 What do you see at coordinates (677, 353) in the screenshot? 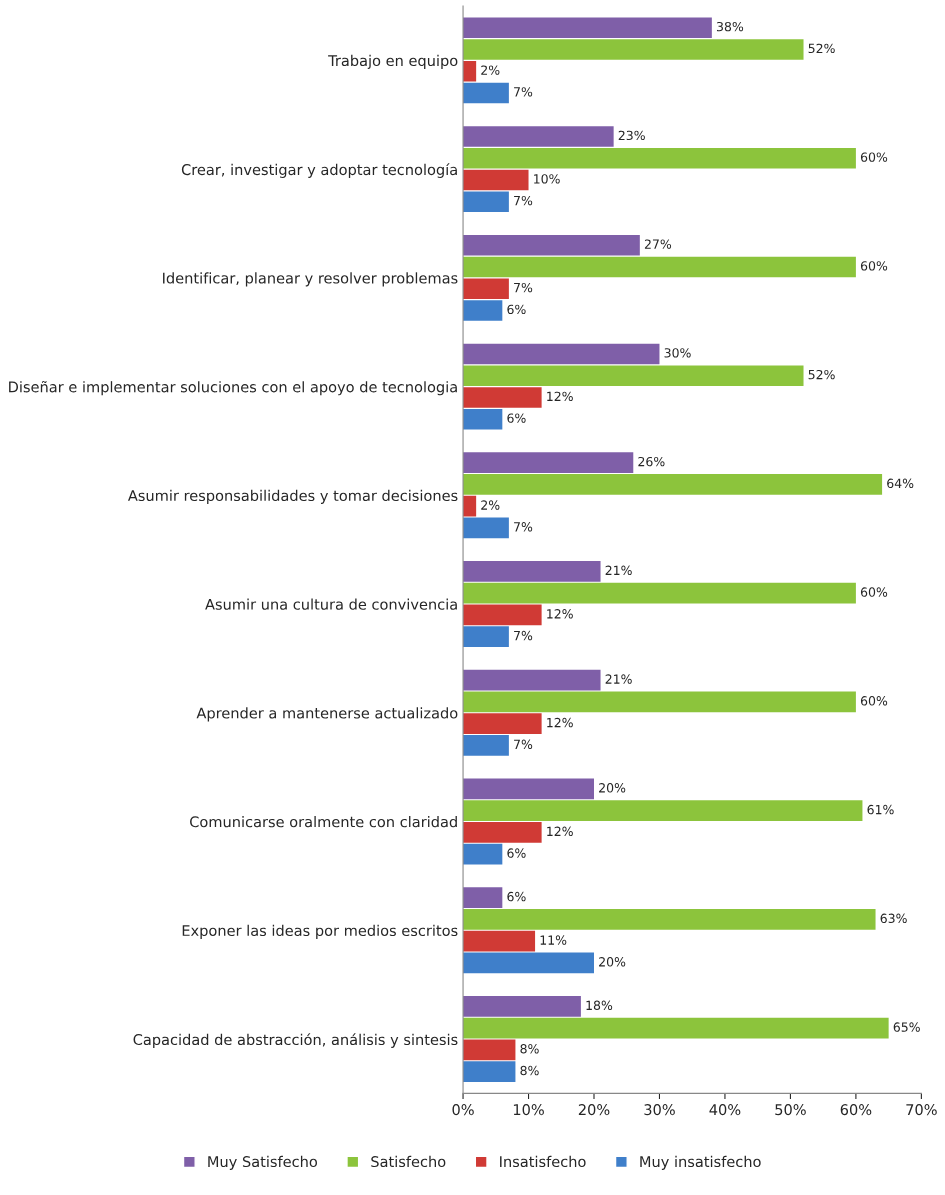
I see `data-label: 30%` at bounding box center [677, 353].